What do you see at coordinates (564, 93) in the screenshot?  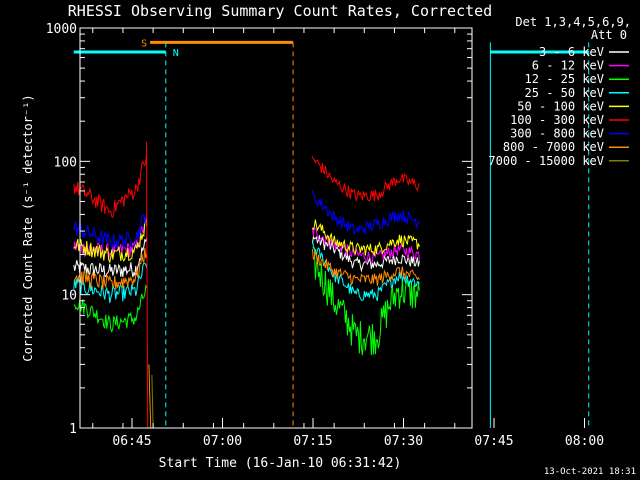 I see `legend-label-4: 25 - 50 keV` at bounding box center [564, 93].